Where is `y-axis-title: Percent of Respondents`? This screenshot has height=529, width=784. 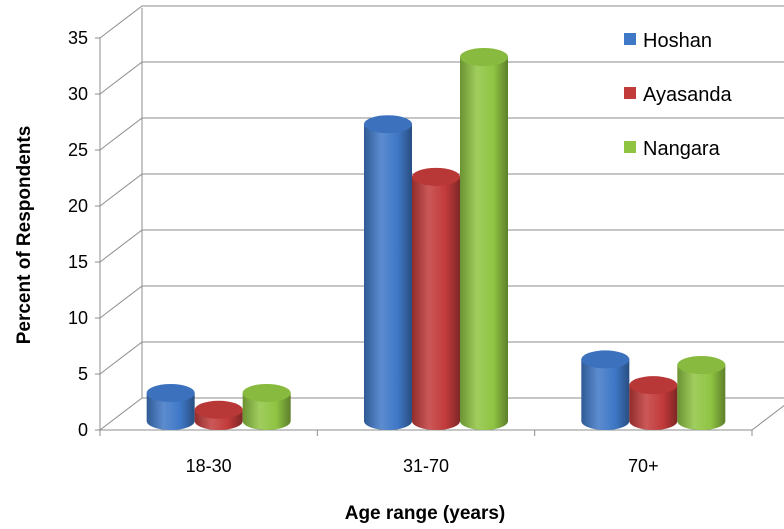
y-axis-title: Percent of Respondents is located at coordinates (24, 235).